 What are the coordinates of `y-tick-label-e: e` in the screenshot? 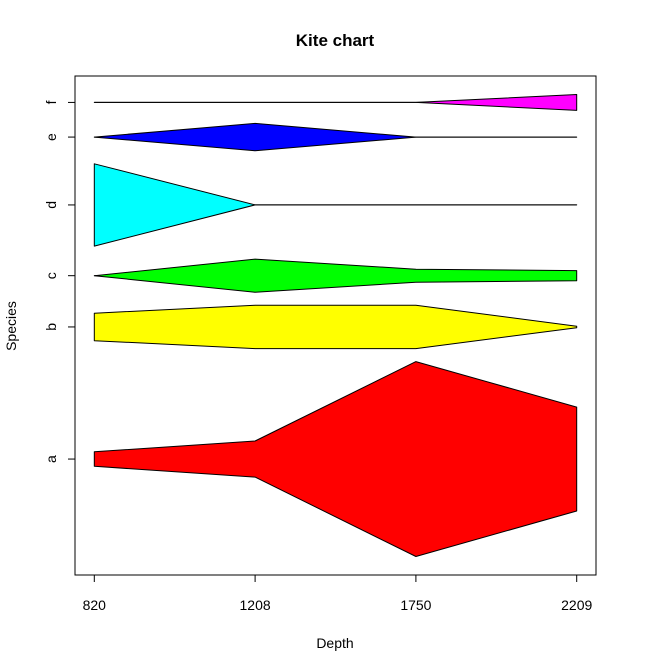 It's located at (51, 137).